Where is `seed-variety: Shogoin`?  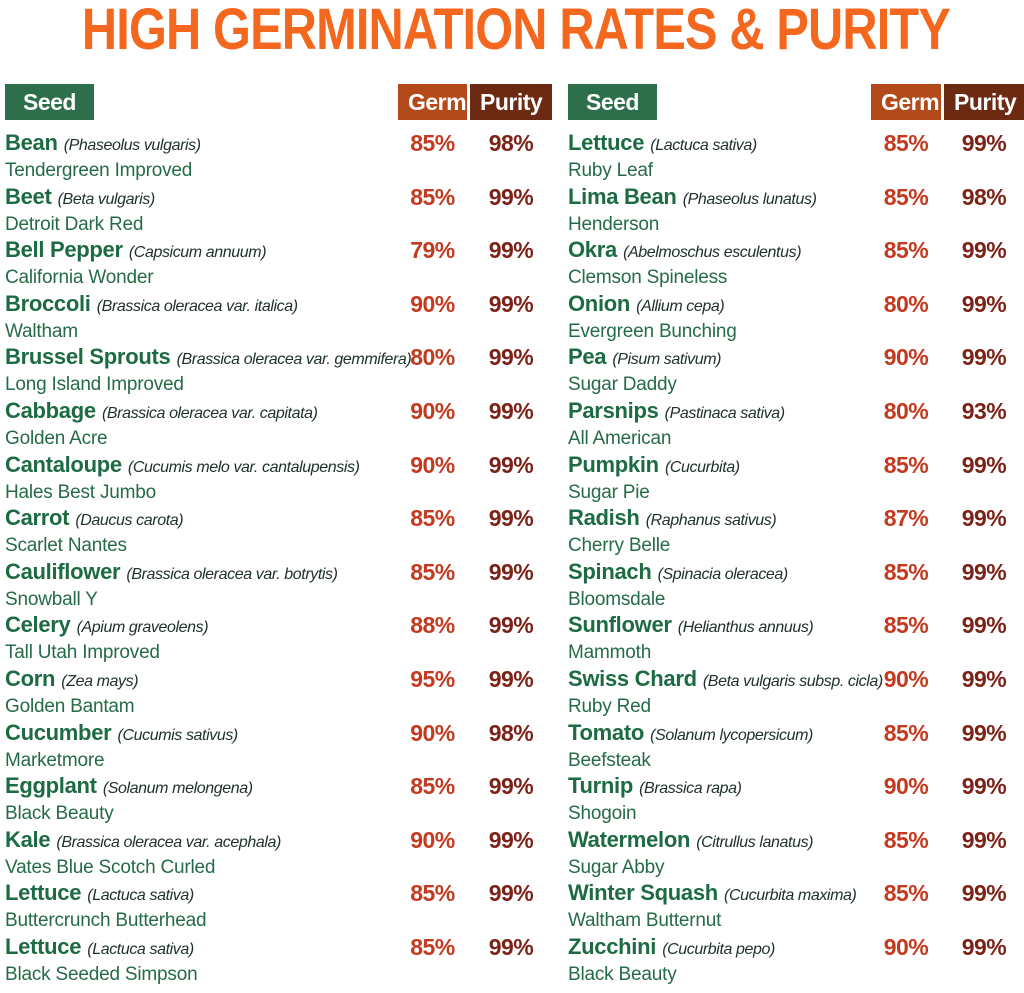
seed-variety: Shogoin is located at coordinates (602, 814).